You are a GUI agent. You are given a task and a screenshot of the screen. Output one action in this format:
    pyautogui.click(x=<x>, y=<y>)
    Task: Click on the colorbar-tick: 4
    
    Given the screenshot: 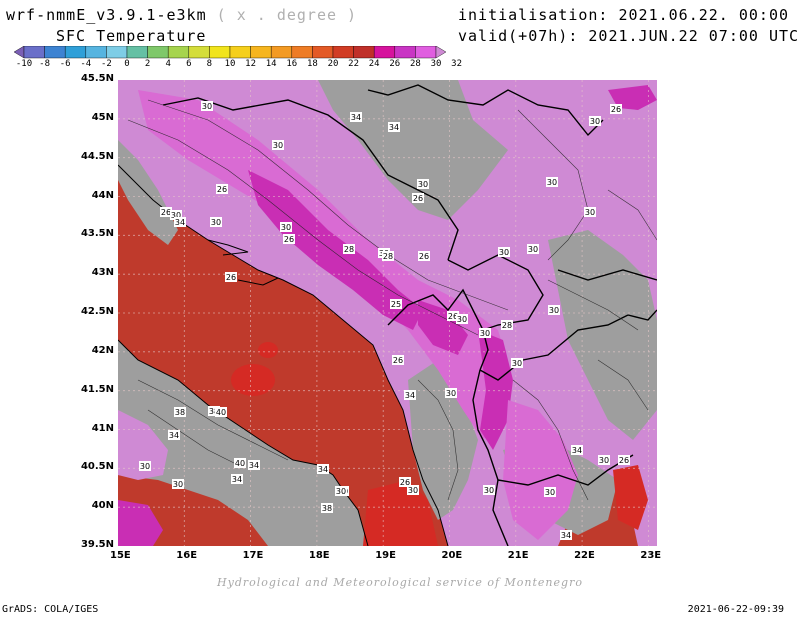 What is the action you would take?
    pyautogui.click(x=168, y=64)
    